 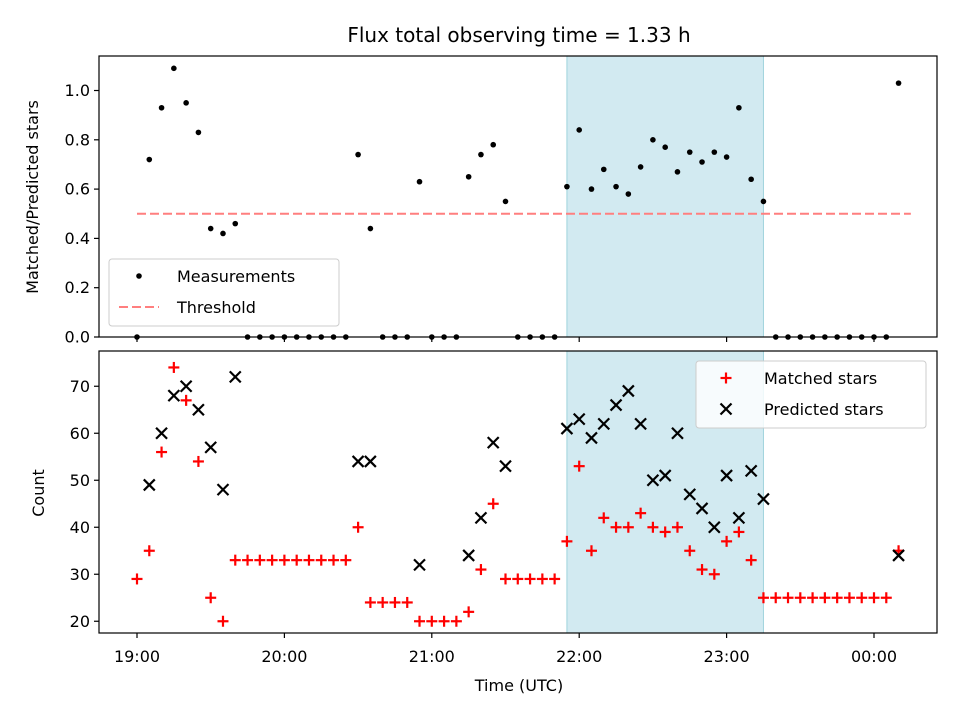 What do you see at coordinates (284, 656) in the screenshot?
I see `x-tick-label: 20:00` at bounding box center [284, 656].